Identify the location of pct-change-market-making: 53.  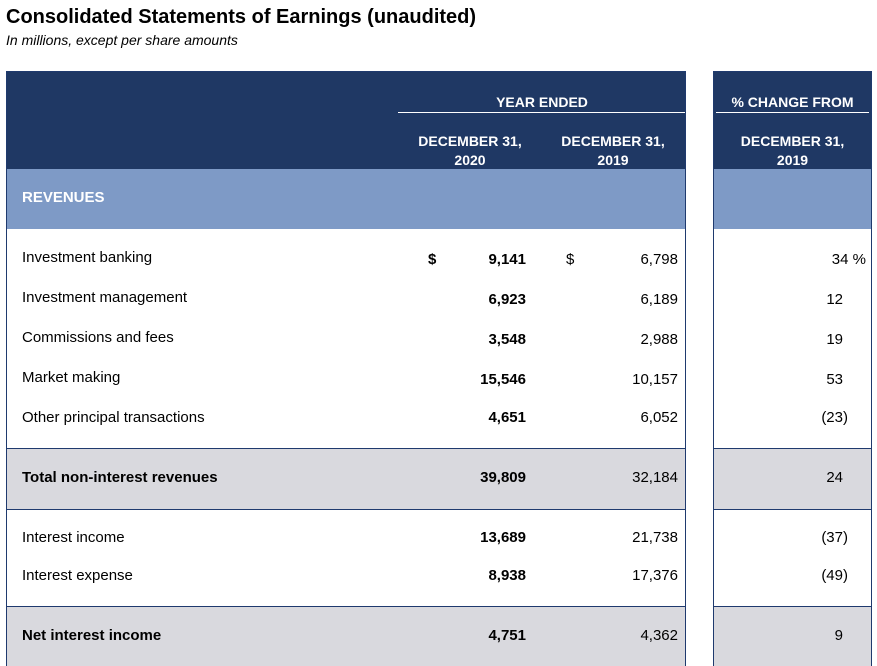
(834, 379).